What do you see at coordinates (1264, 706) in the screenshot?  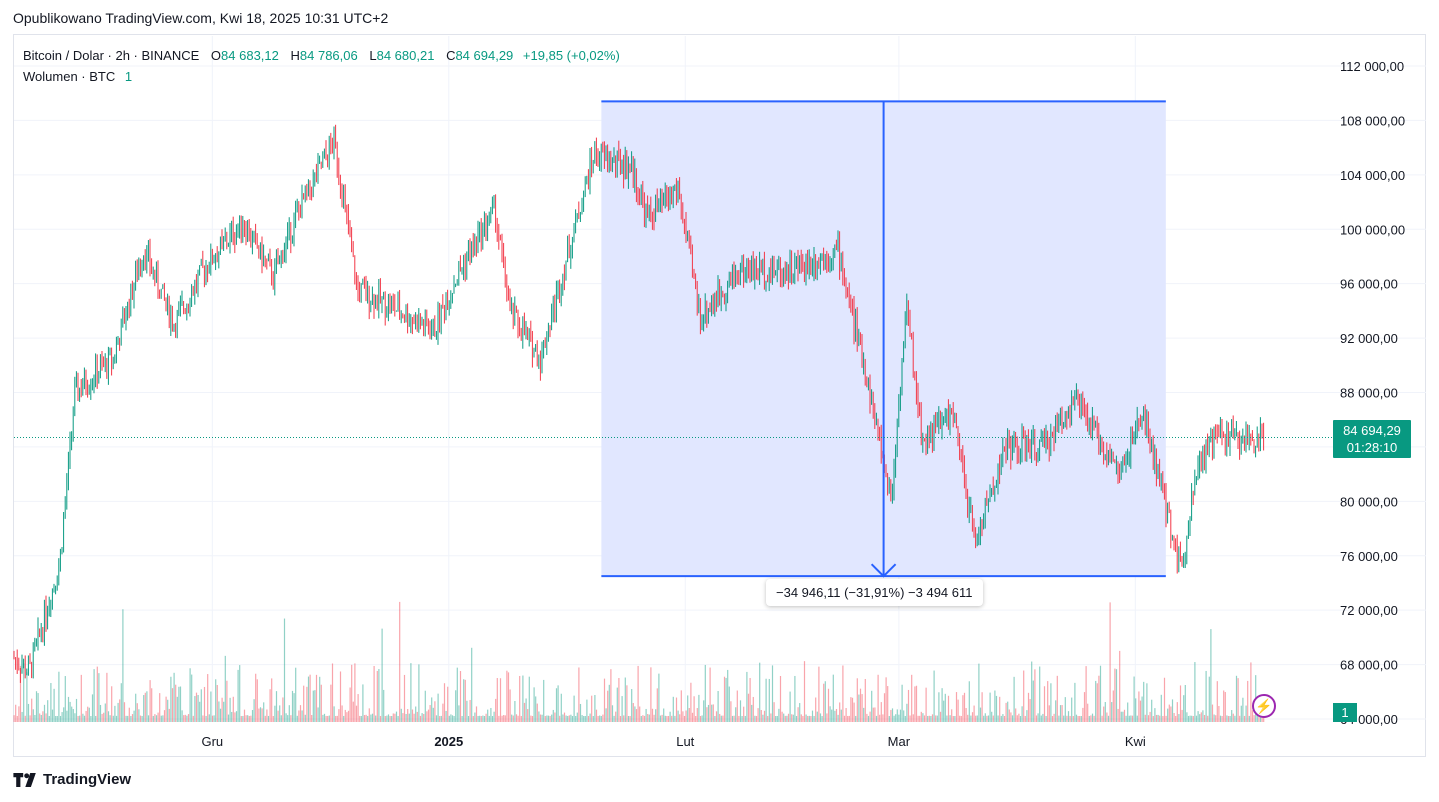 I see `flash-icon: ⚡` at bounding box center [1264, 706].